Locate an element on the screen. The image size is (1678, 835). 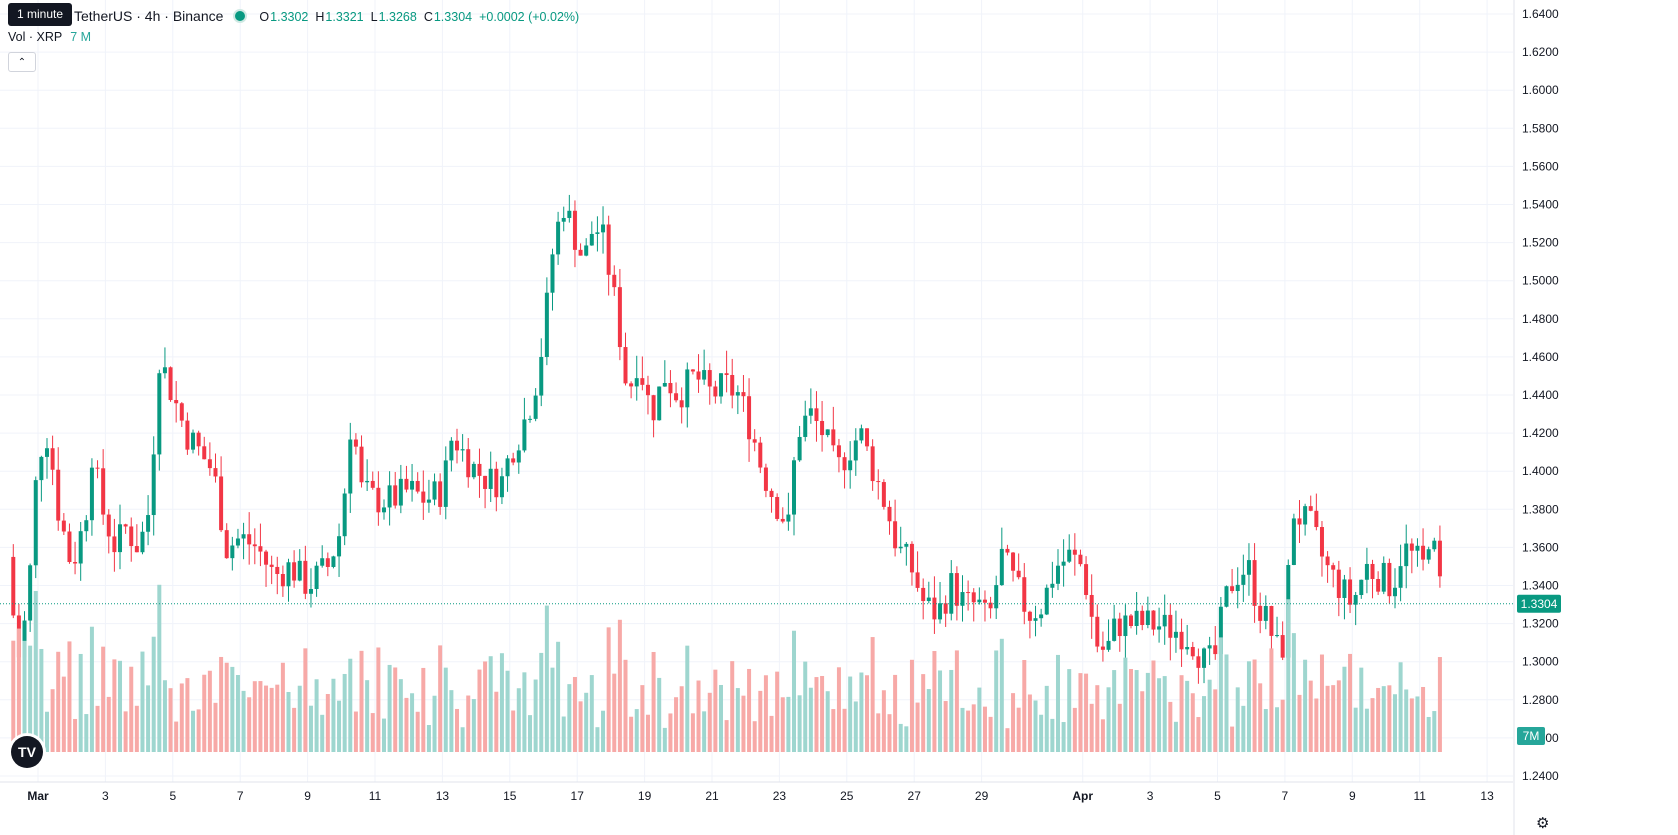
price-tick-label: 1.2400 is located at coordinates (1540, 776).